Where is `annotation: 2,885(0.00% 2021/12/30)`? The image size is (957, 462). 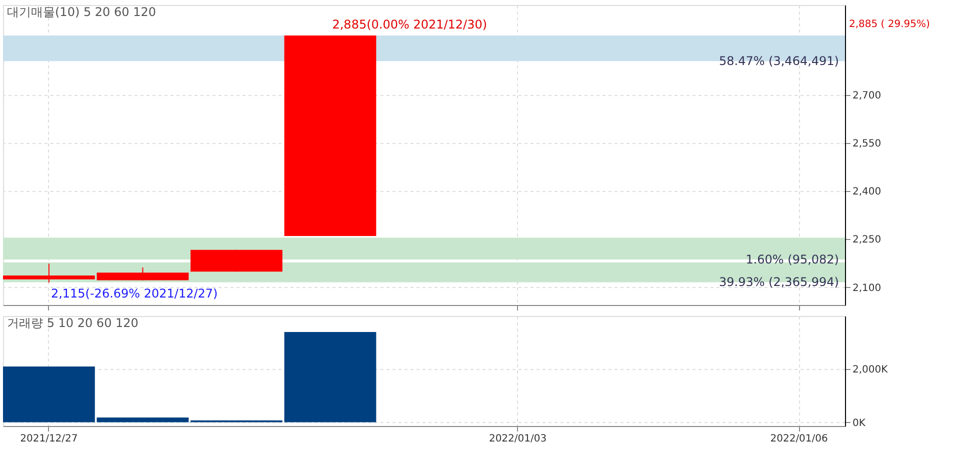 annotation: 2,885(0.00% 2021/12/30) is located at coordinates (410, 24).